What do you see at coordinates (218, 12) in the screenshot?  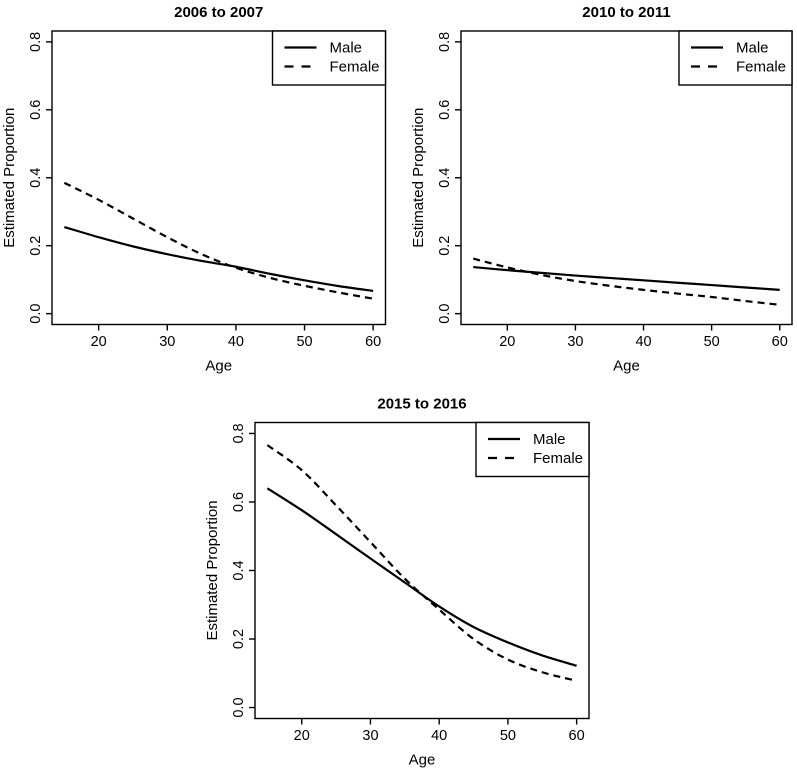 I see `plot-title: 2006 to 2007` at bounding box center [218, 12].